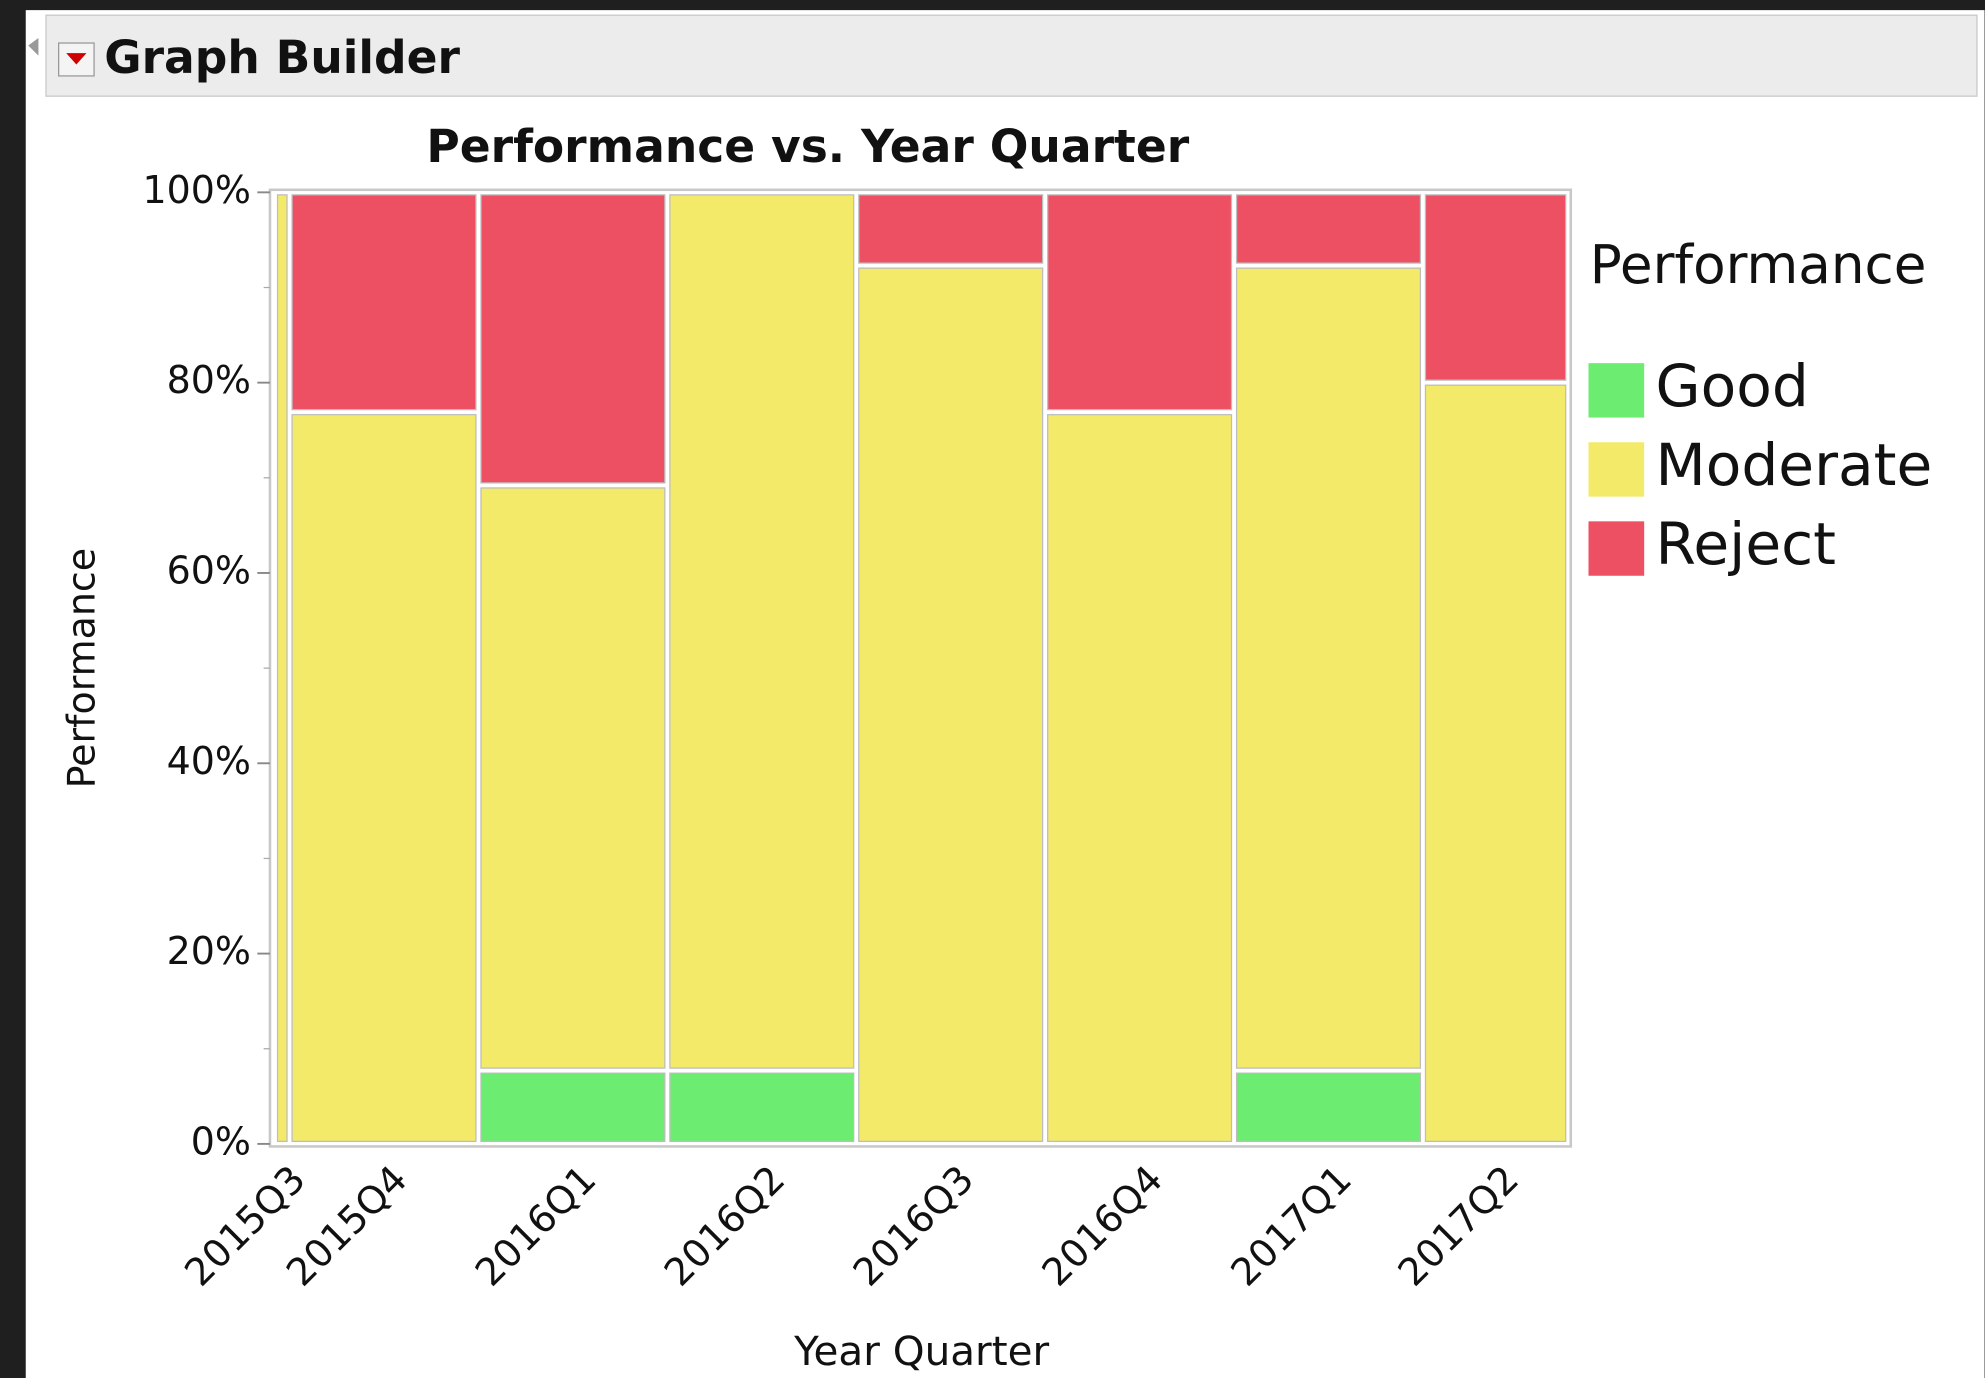  Describe the element at coordinates (1794, 465) in the screenshot. I see `legend-label: Moderate` at that location.